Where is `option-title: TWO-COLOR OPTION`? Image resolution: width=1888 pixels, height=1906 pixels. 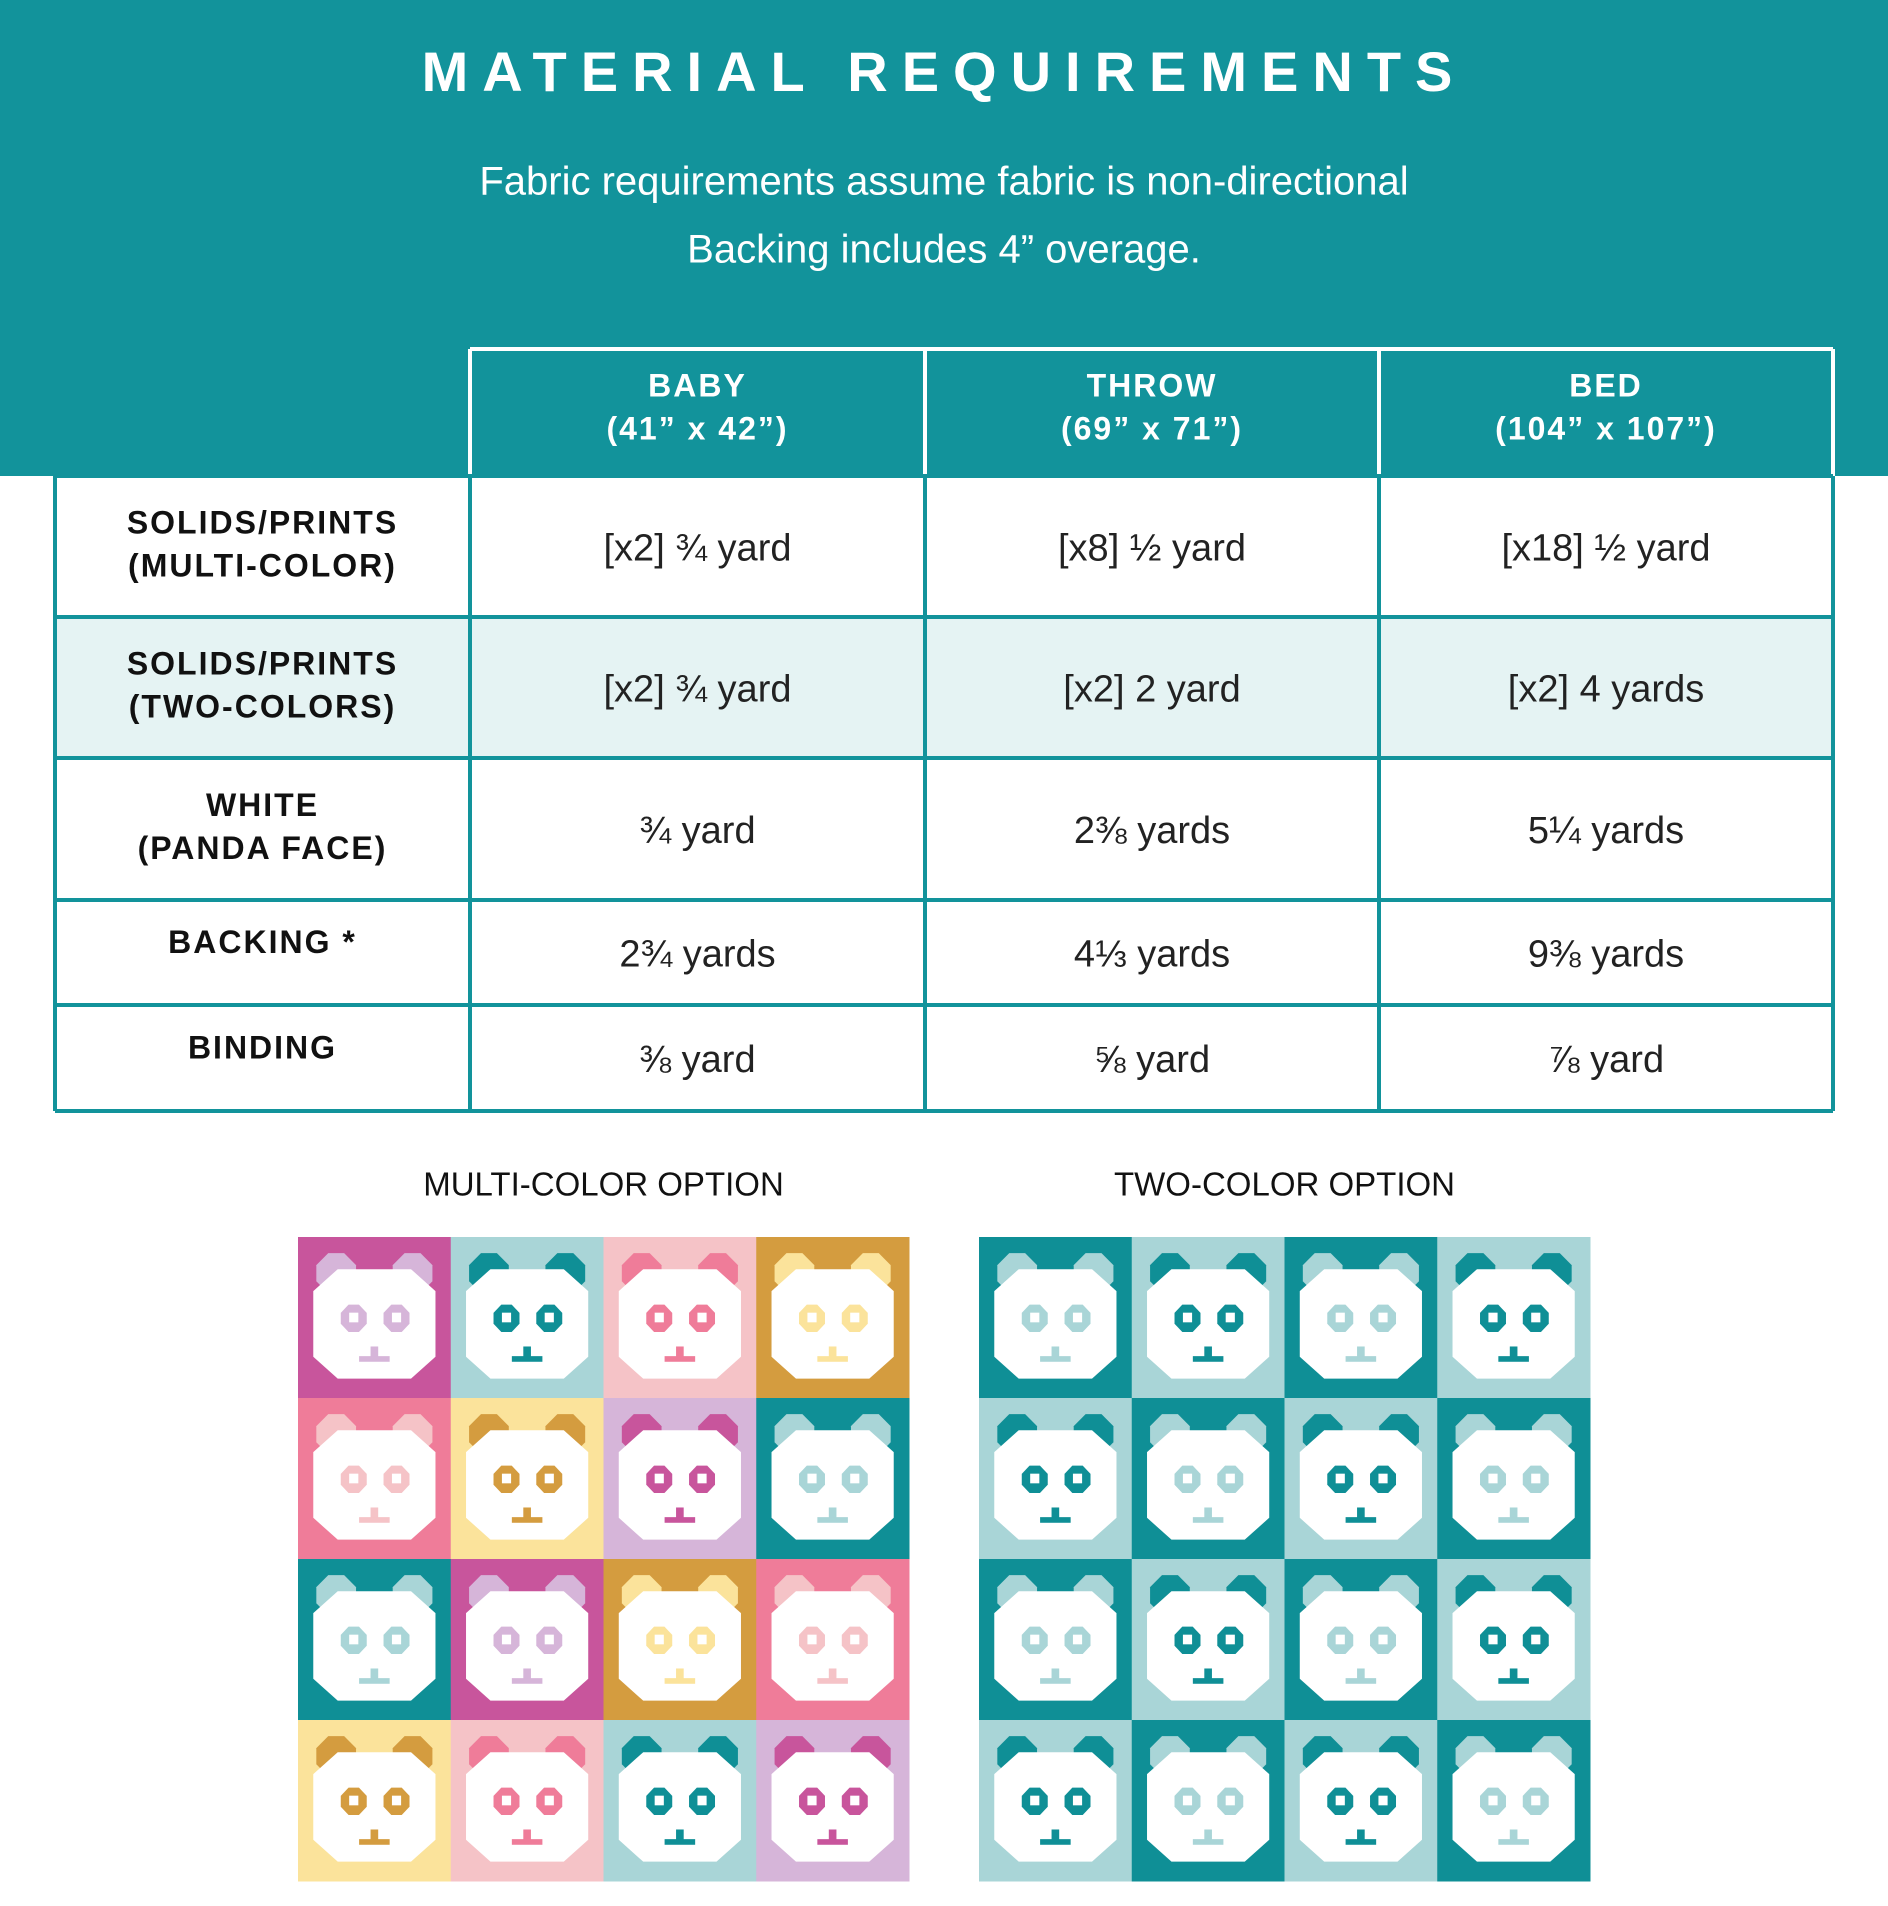 option-title: TWO-COLOR OPTION is located at coordinates (1284, 1184).